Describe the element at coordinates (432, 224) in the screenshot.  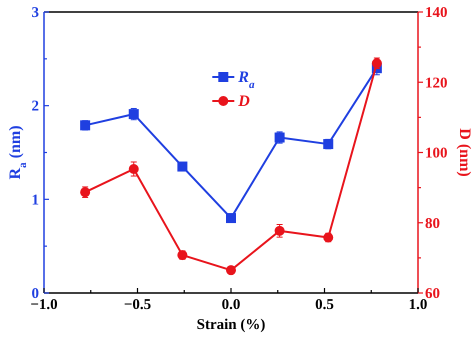
I see `y2-tick-label: 80` at that location.